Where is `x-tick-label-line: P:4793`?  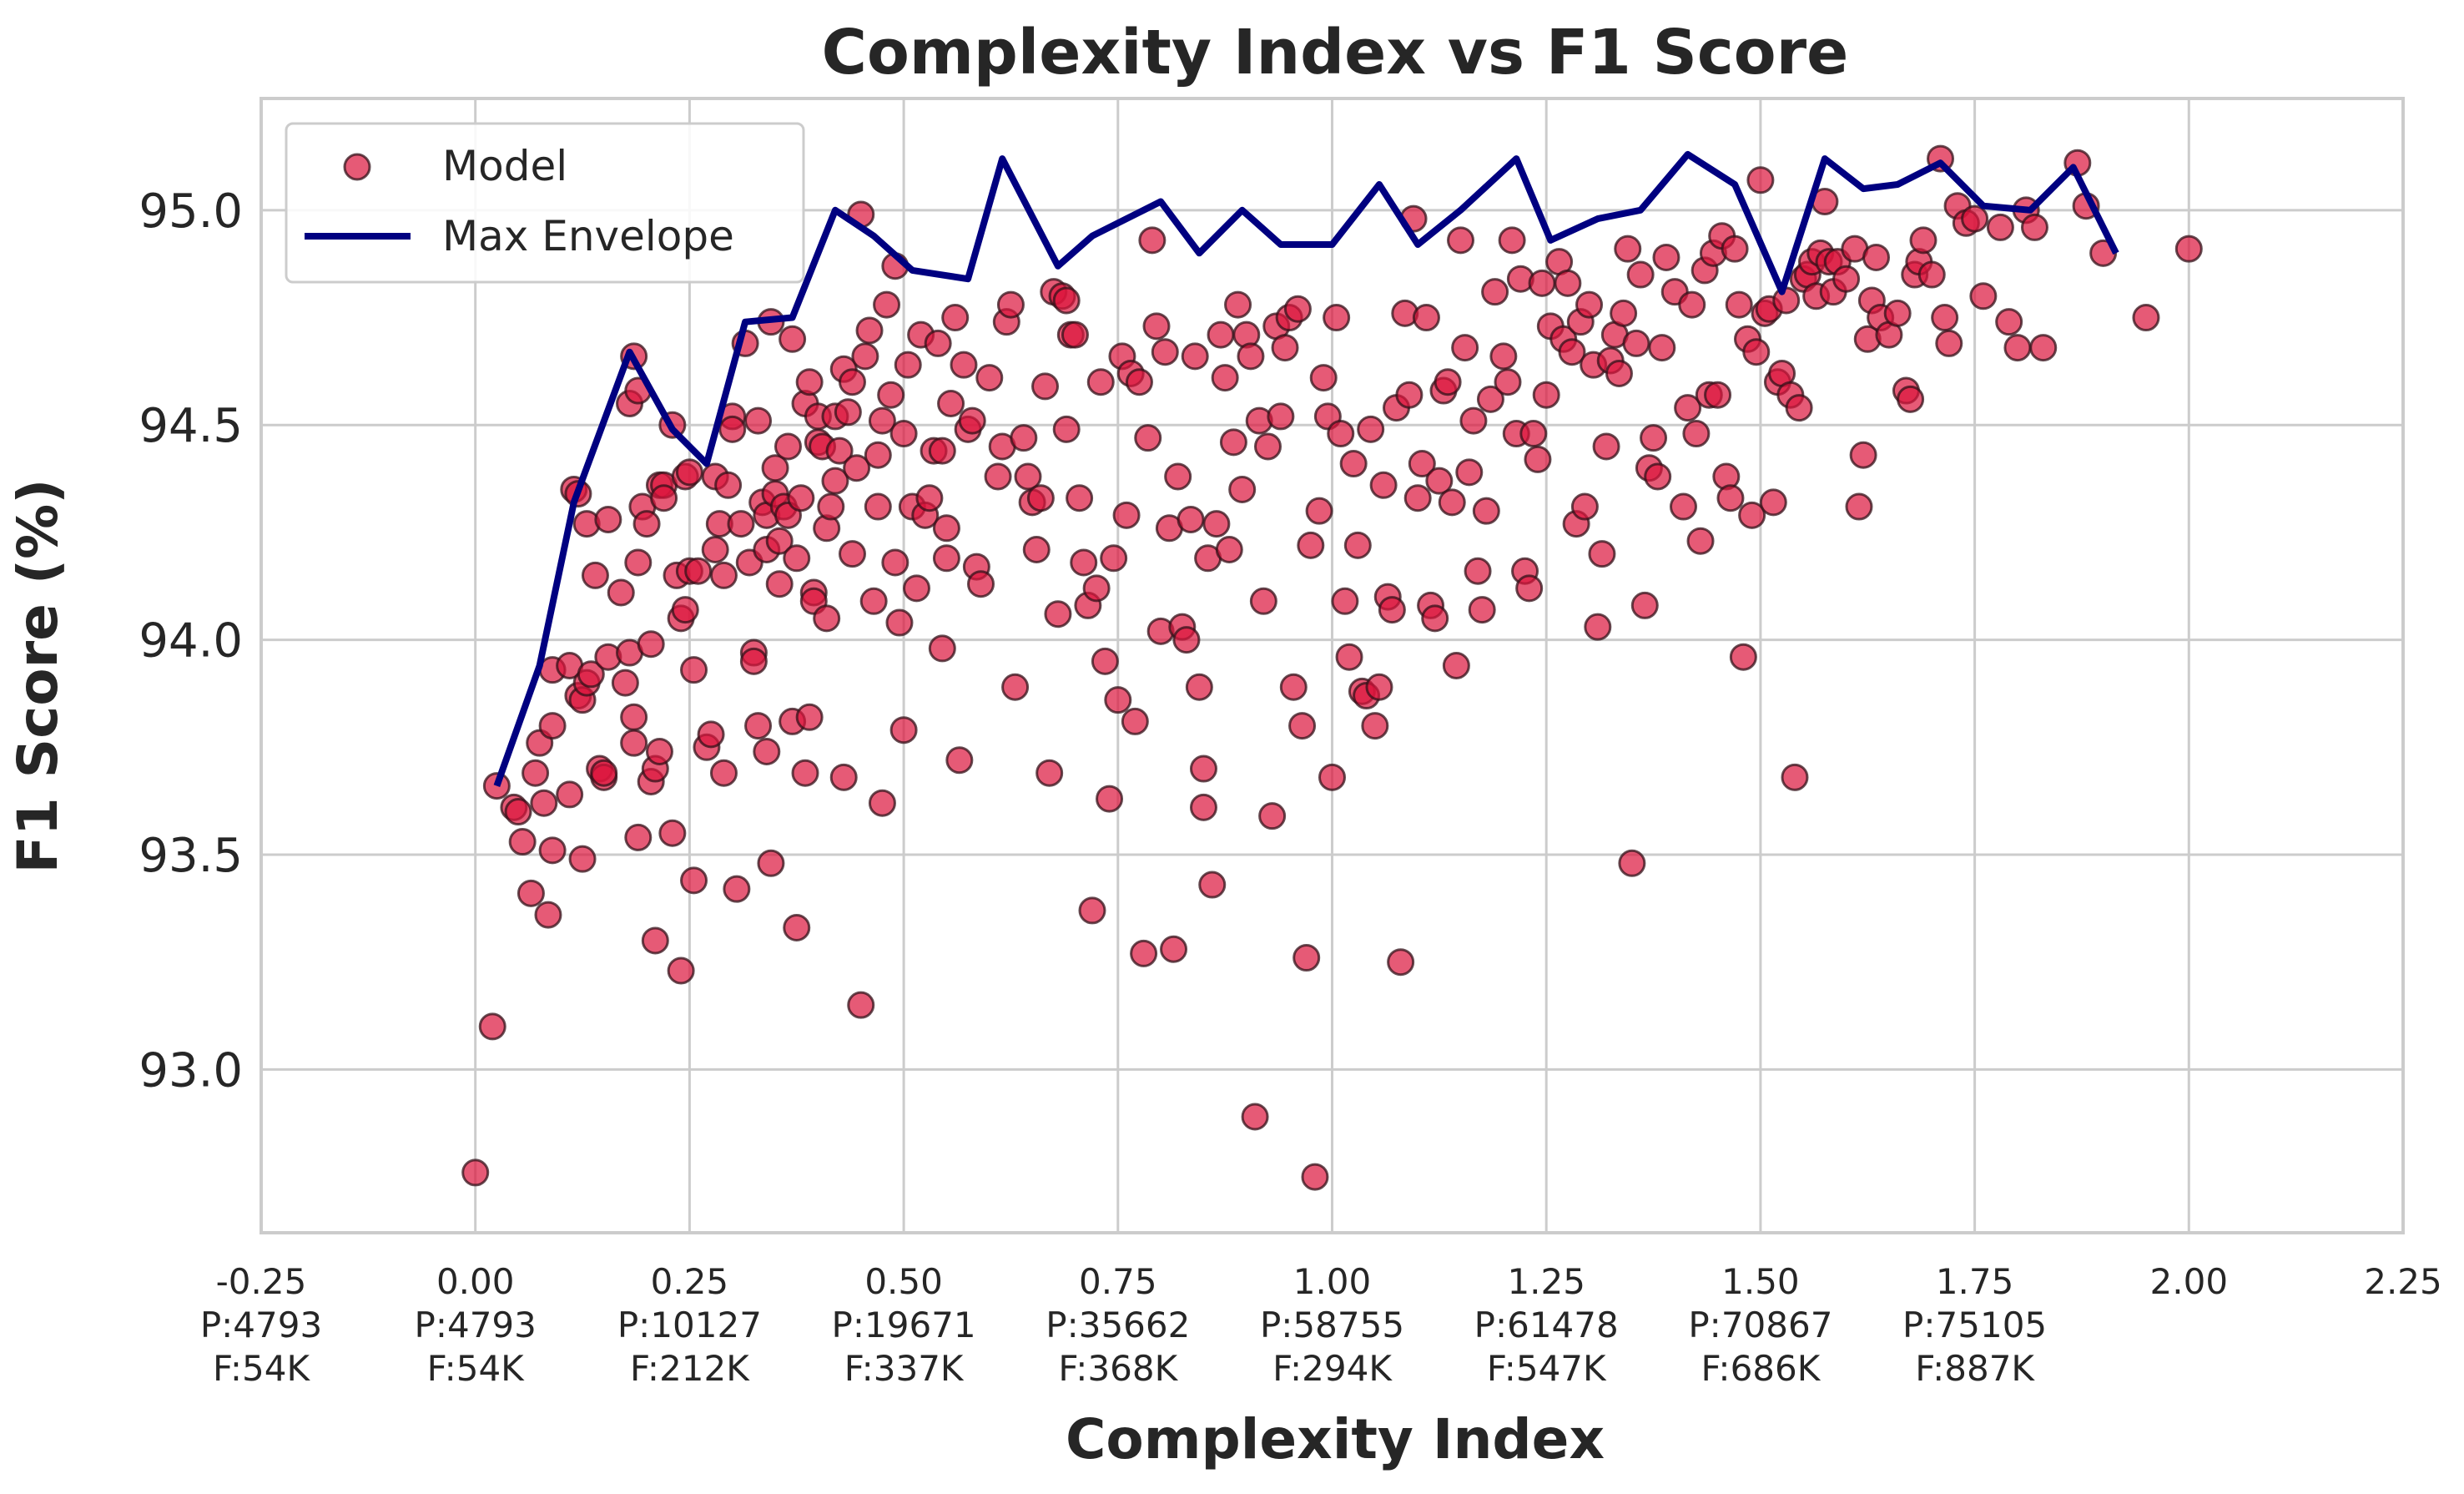
x-tick-label-line: P:4793 is located at coordinates (476, 1325).